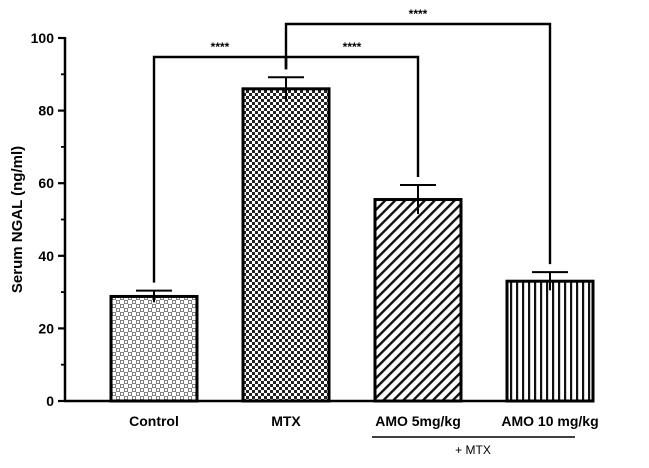 The height and width of the screenshot is (468, 649). Describe the element at coordinates (46, 111) in the screenshot. I see `y-tick-label: 80` at that location.